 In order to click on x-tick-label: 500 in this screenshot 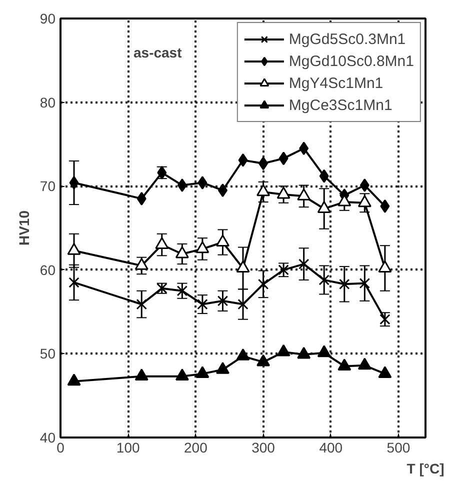, I will do `click(398, 448)`.